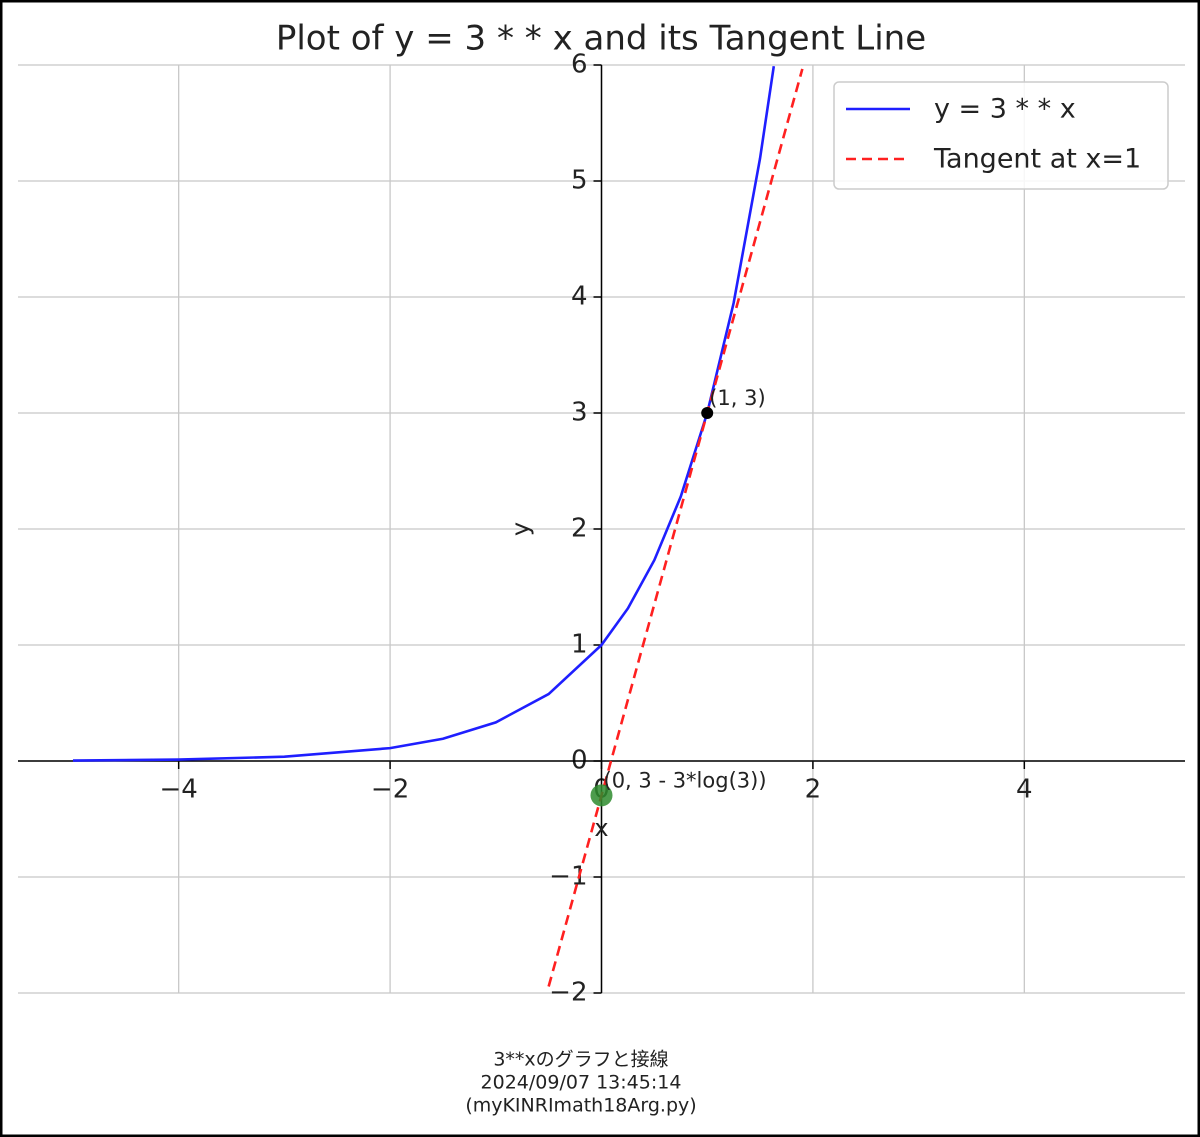  I want to click on y-axis-label: y, so click(521, 529).